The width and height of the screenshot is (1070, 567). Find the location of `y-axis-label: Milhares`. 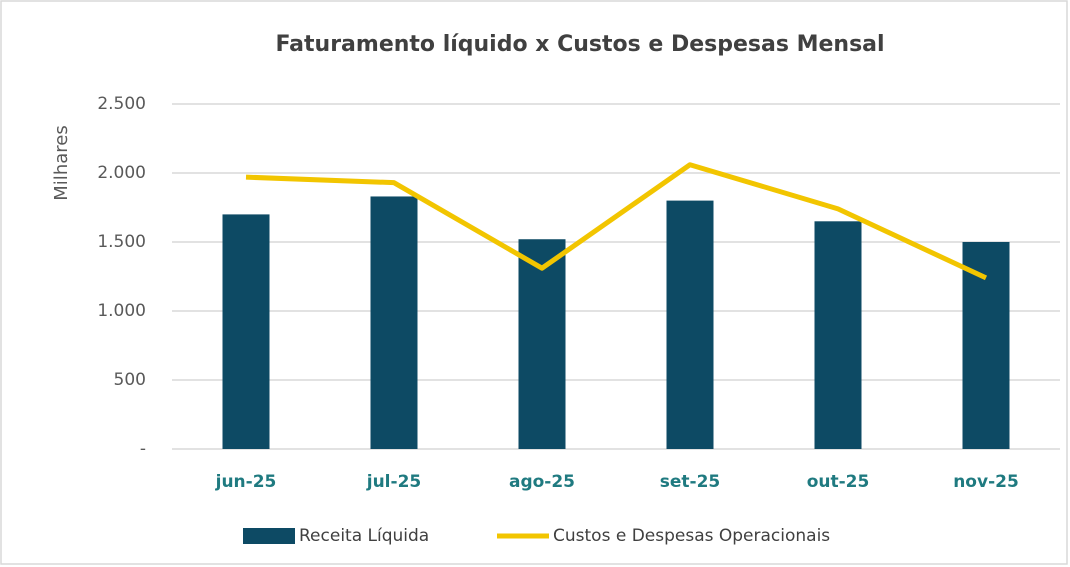

y-axis-label: Milhares is located at coordinates (61, 162).